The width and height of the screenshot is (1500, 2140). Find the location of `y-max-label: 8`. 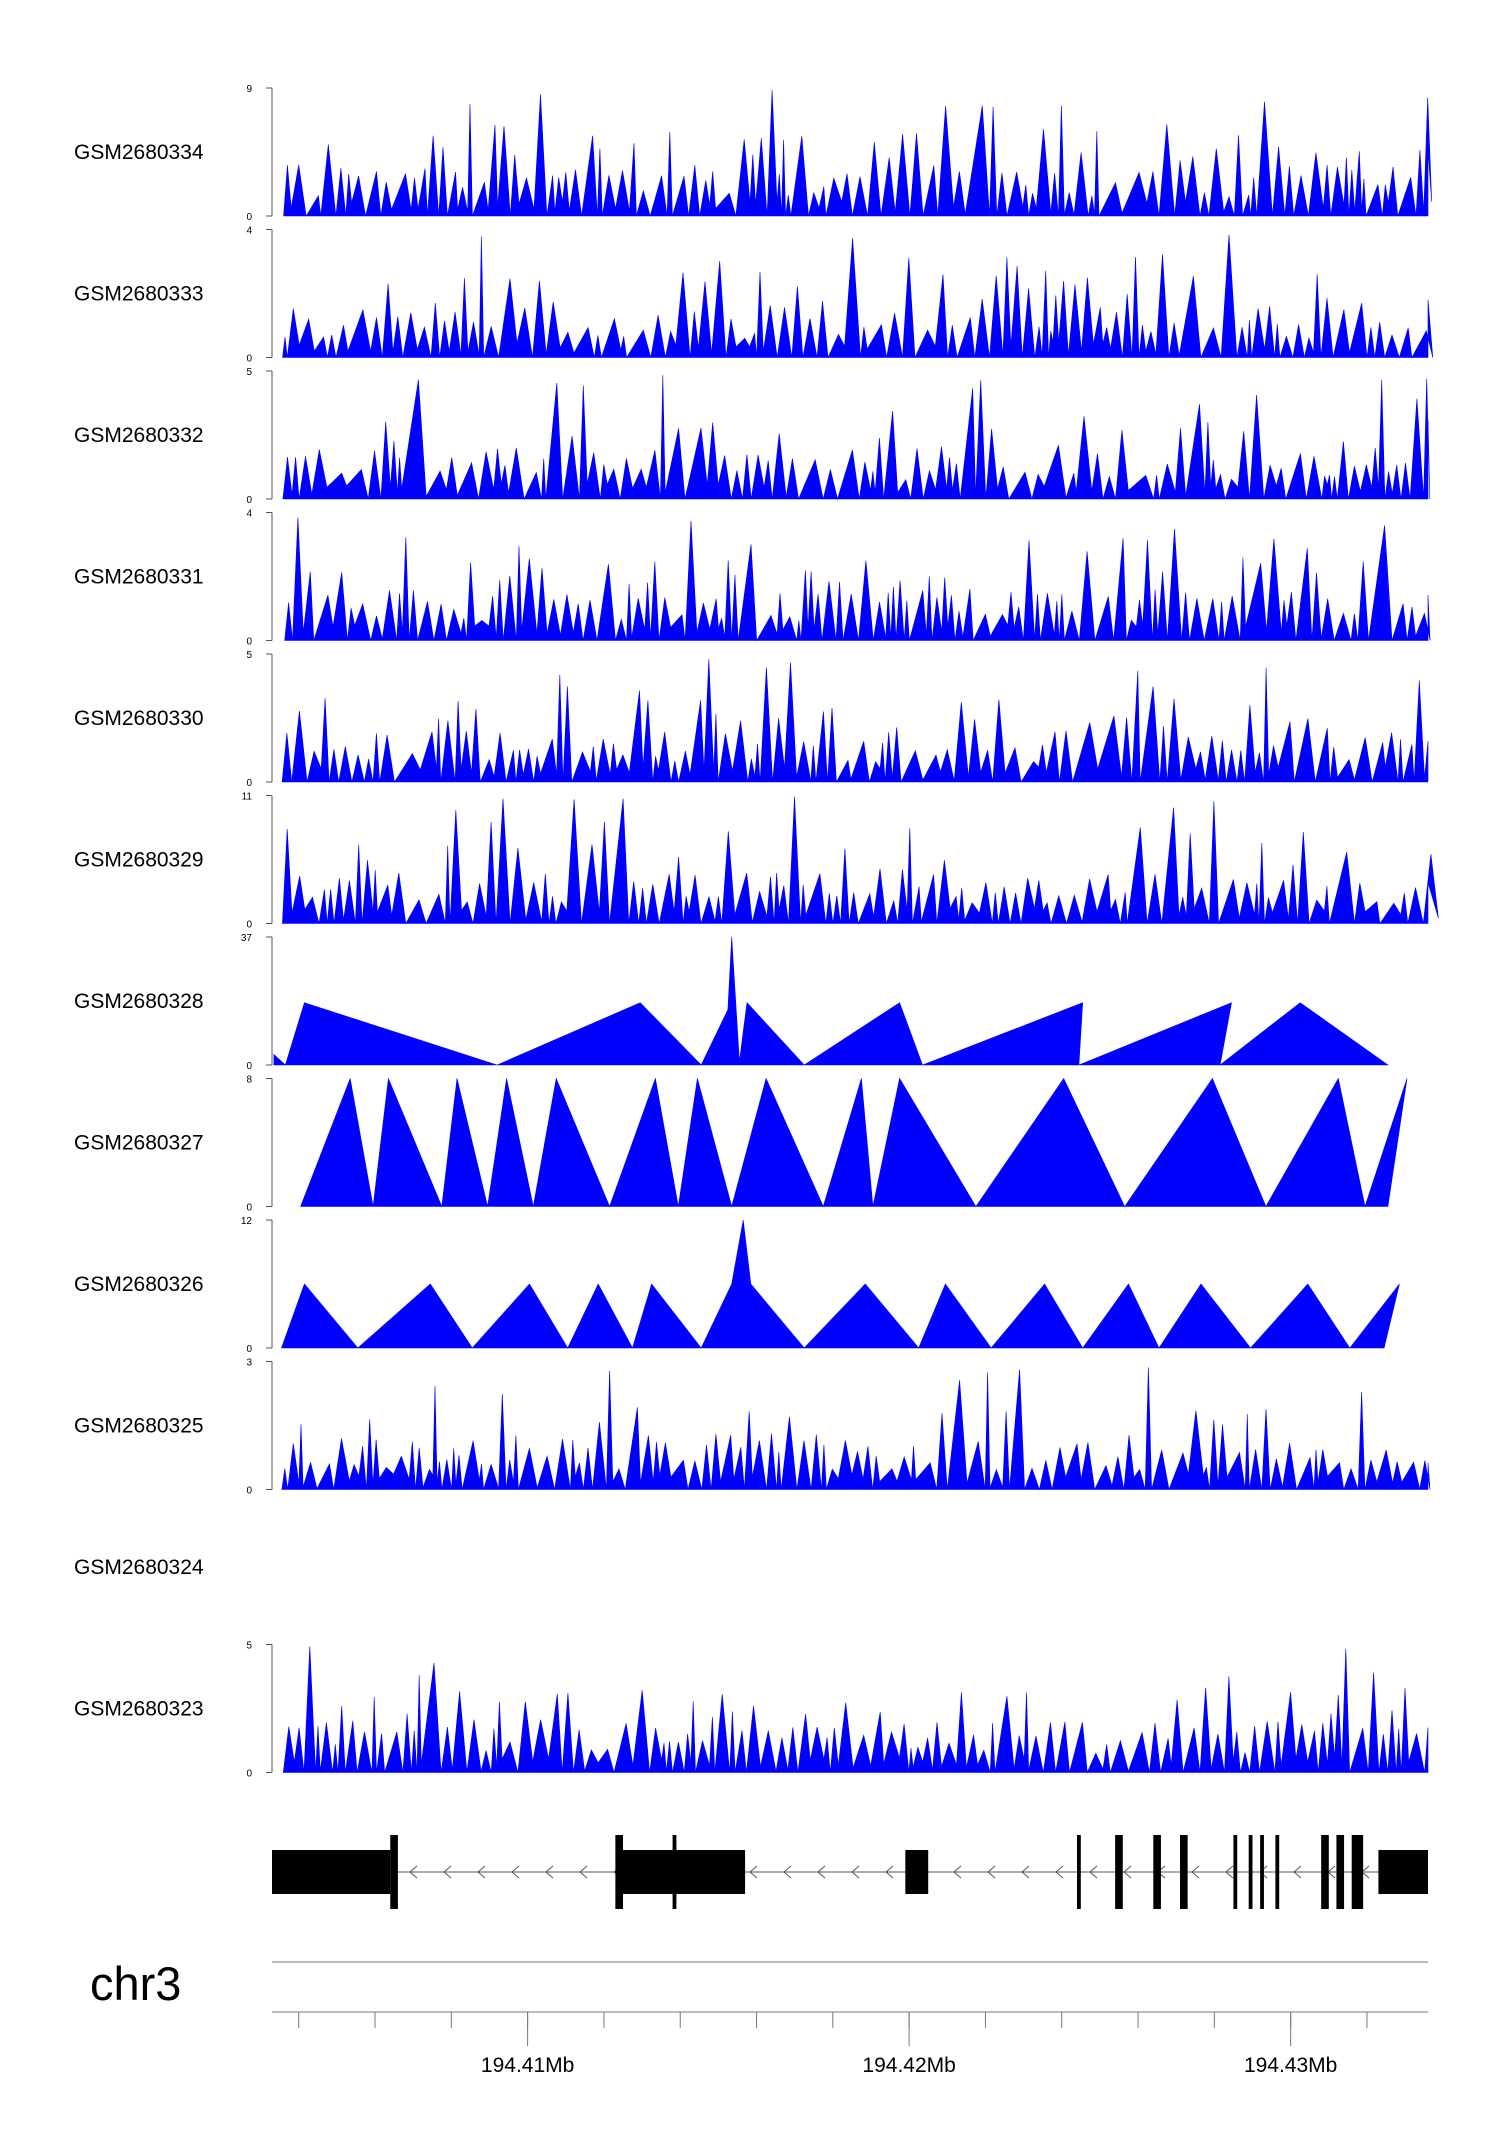

y-max-label: 8 is located at coordinates (249, 1080).